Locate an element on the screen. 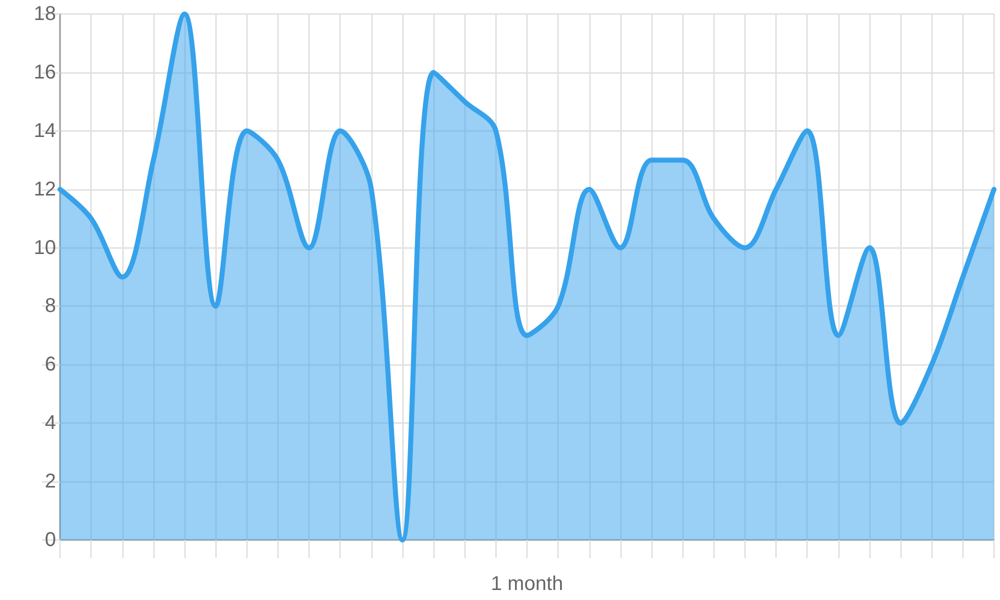 The image size is (1000, 600). y-tick-label: 12 is located at coordinates (45, 189).